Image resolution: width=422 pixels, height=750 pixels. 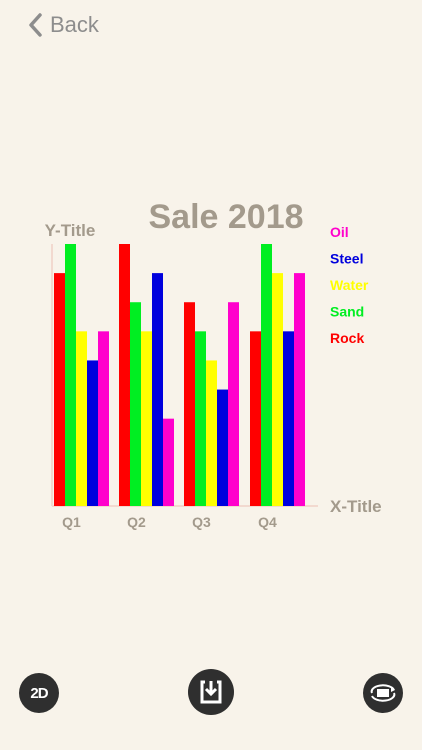 I want to click on bar-rock-q1, so click(x=59, y=389).